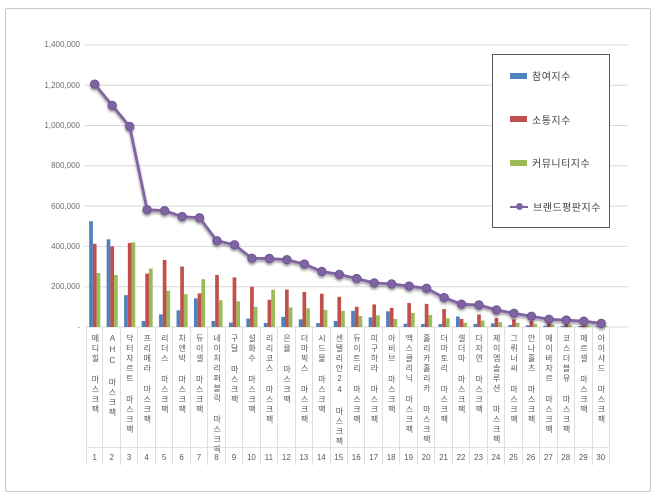 The image size is (660, 504). What do you see at coordinates (519, 206) in the screenshot?
I see `reputation-line-icon` at bounding box center [519, 206].